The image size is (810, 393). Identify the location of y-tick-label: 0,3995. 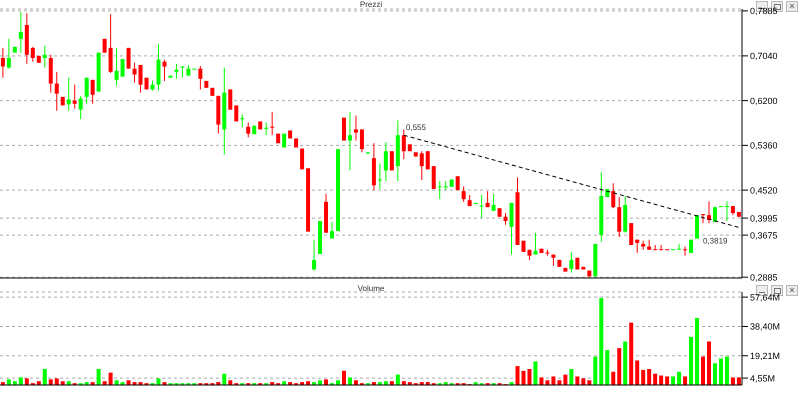
(764, 218).